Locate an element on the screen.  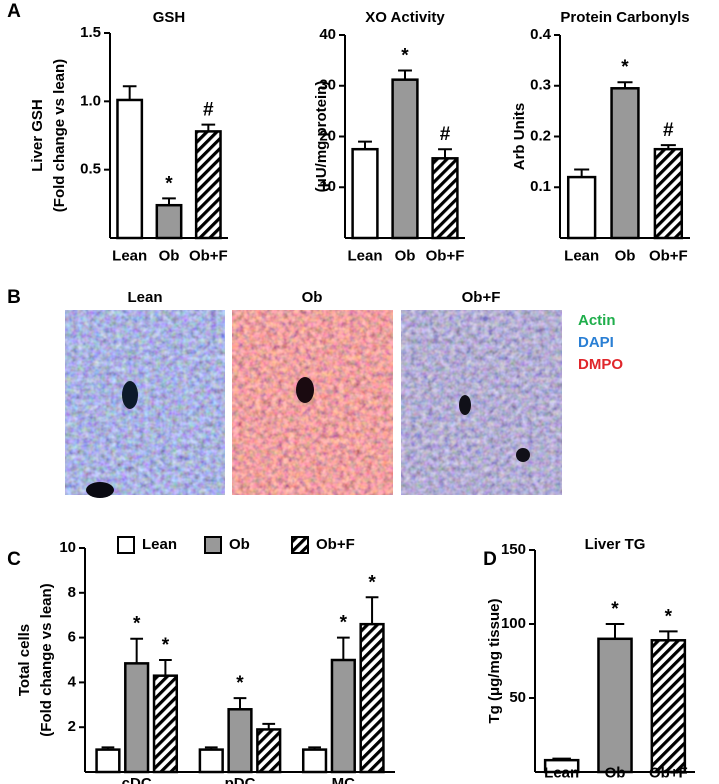
y-axis-label: (μU/mg protein) is located at coordinates (321, 137).